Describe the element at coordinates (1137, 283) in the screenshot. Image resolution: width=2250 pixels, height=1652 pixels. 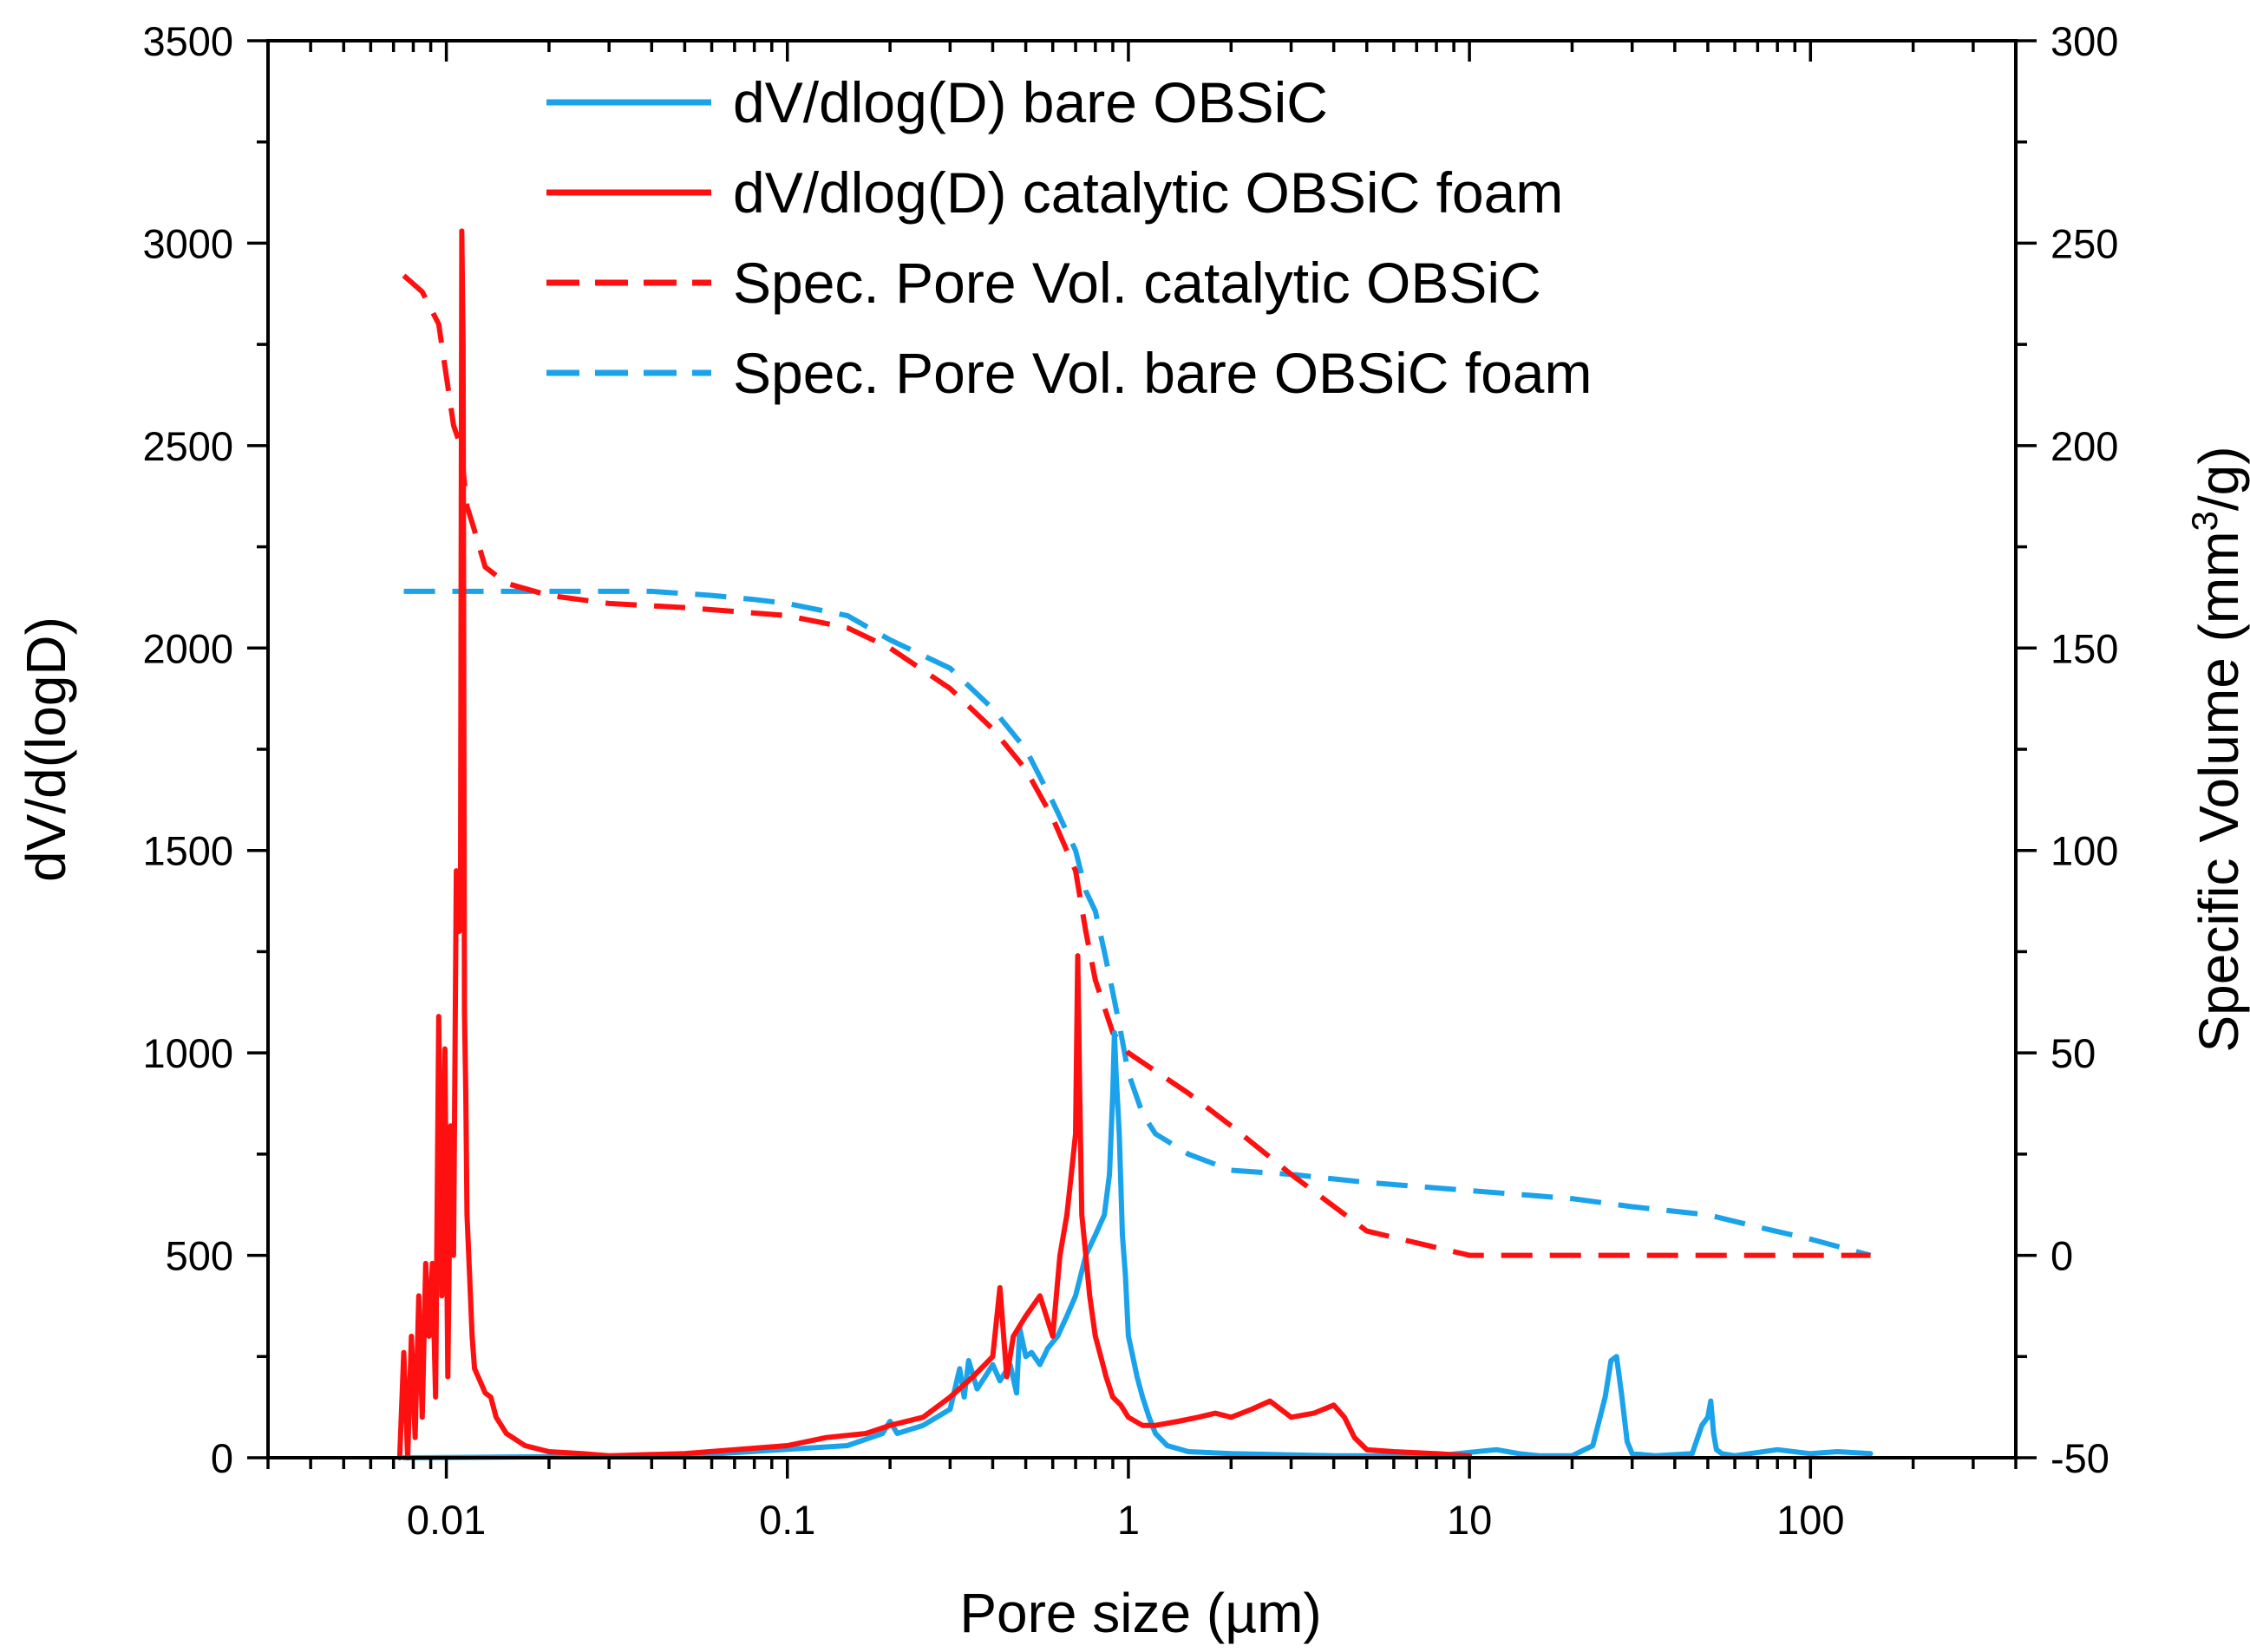
I see `legend-label-catalytic-volume: Spec. Pore Vol. catalytic OBSiC` at that location.